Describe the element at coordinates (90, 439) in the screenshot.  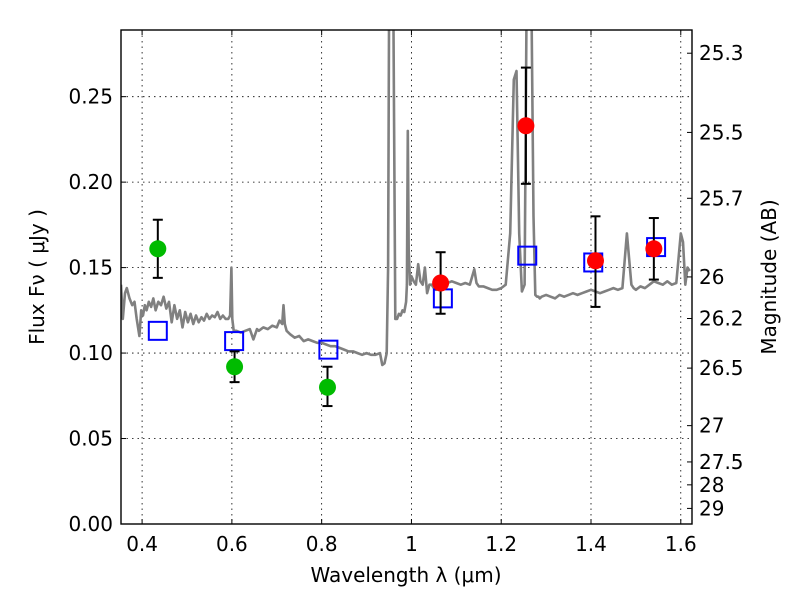
I see `y-tick-label: 0.05` at that location.